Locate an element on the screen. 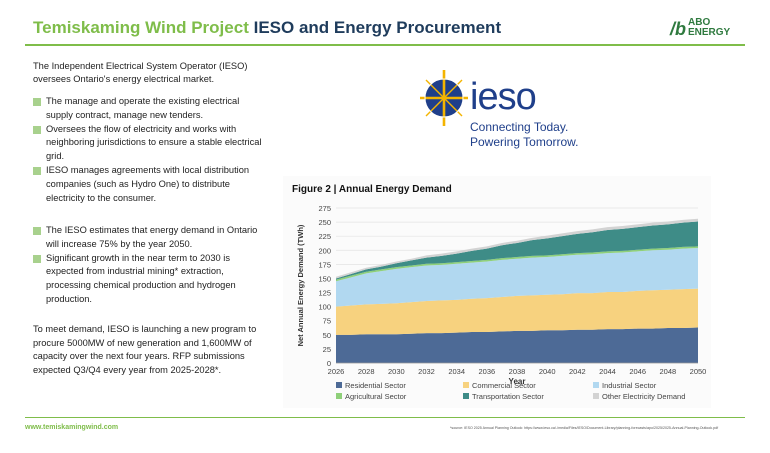  area-series-other-electricity-demand is located at coordinates (517, 248).